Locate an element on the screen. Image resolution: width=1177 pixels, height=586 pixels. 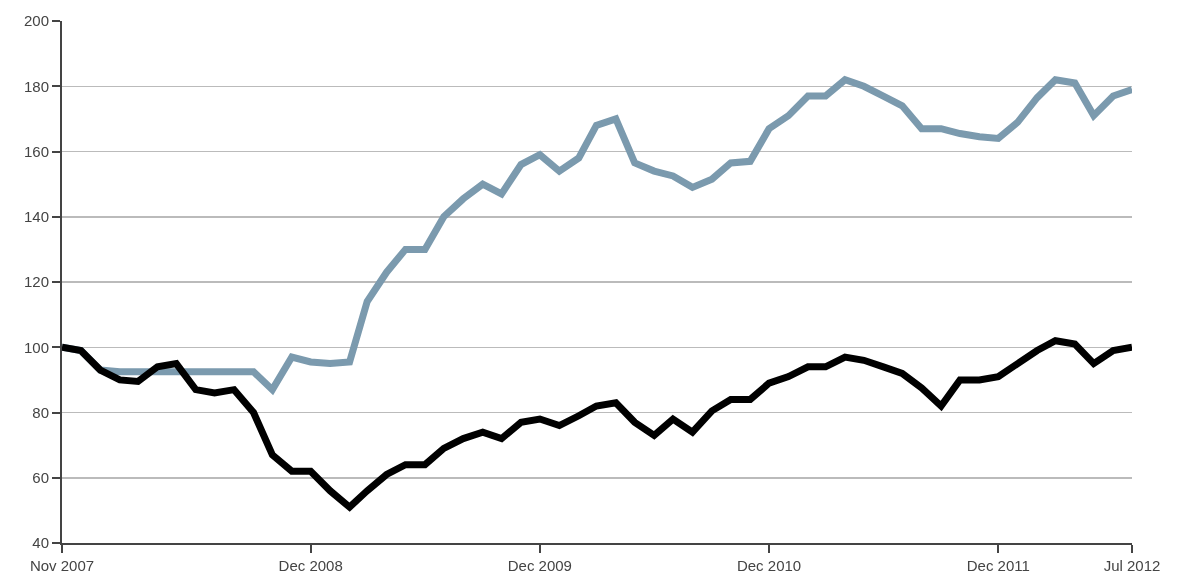
y-tick-label: 60 is located at coordinates (40, 477).